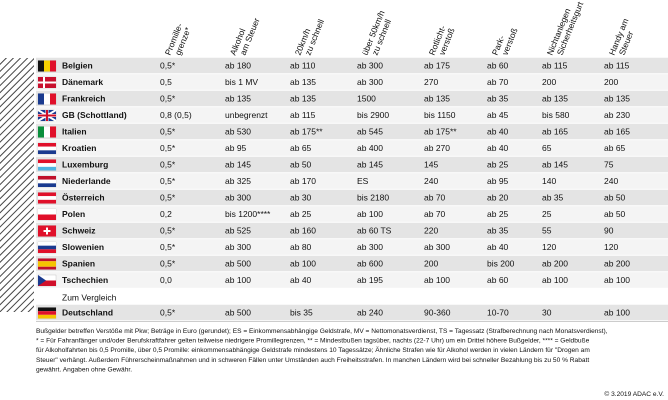 This screenshot has width=668, height=400. I want to click on country-name: Slowenien, so click(83, 247).